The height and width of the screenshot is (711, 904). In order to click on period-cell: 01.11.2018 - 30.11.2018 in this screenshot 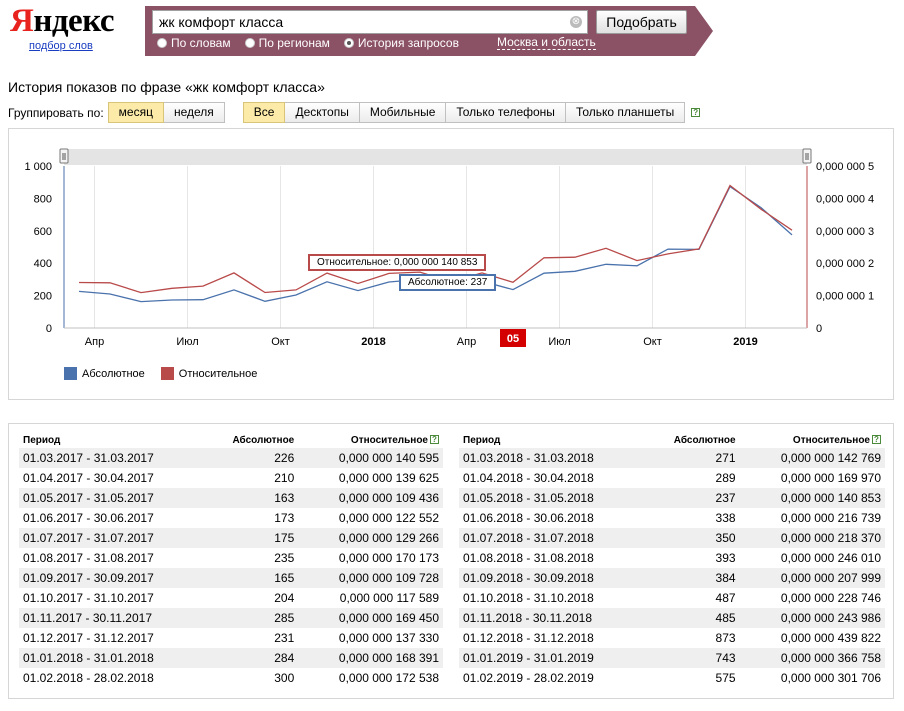, I will do `click(552, 618)`.